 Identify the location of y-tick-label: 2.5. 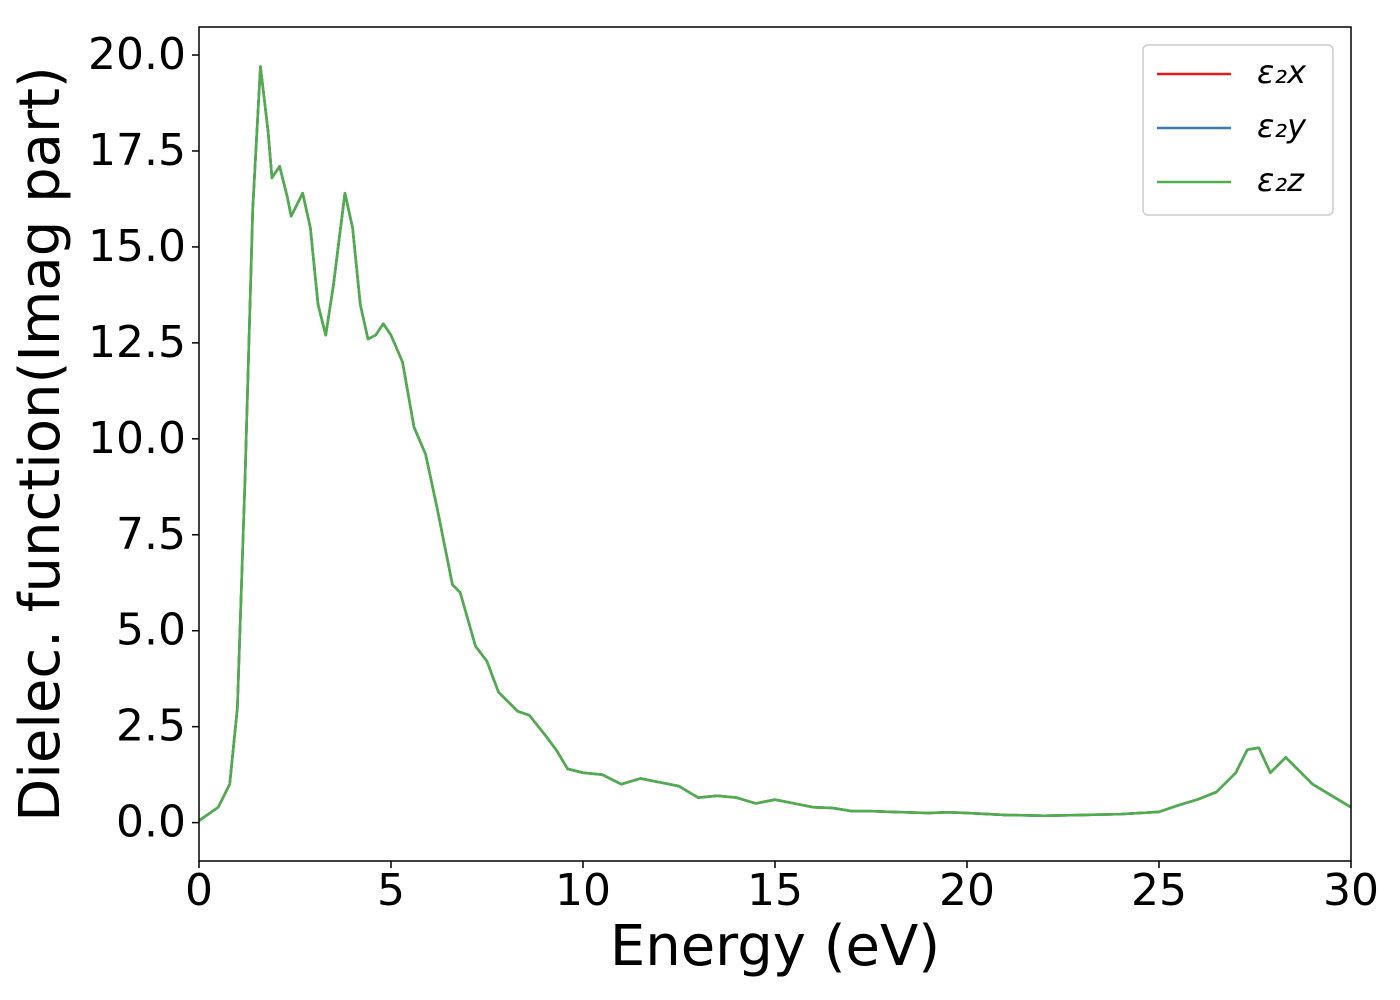
(151, 726).